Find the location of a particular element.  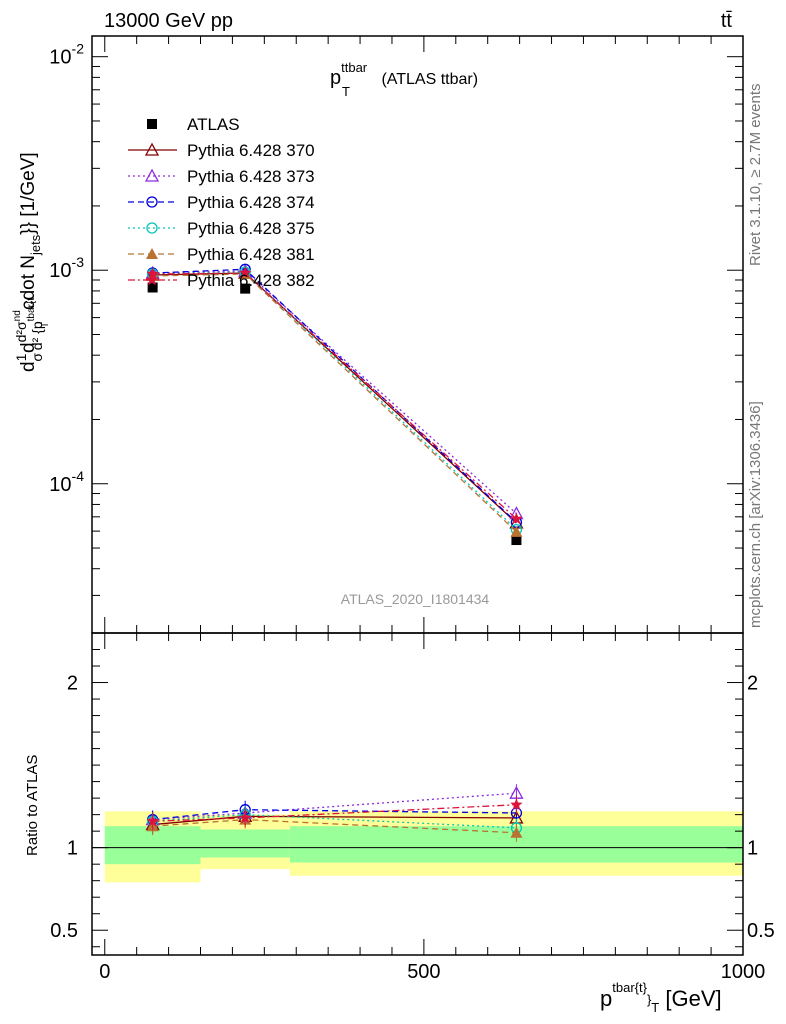

legend-entry-5: Pythia 6.428 381 is located at coordinates (221, 254).